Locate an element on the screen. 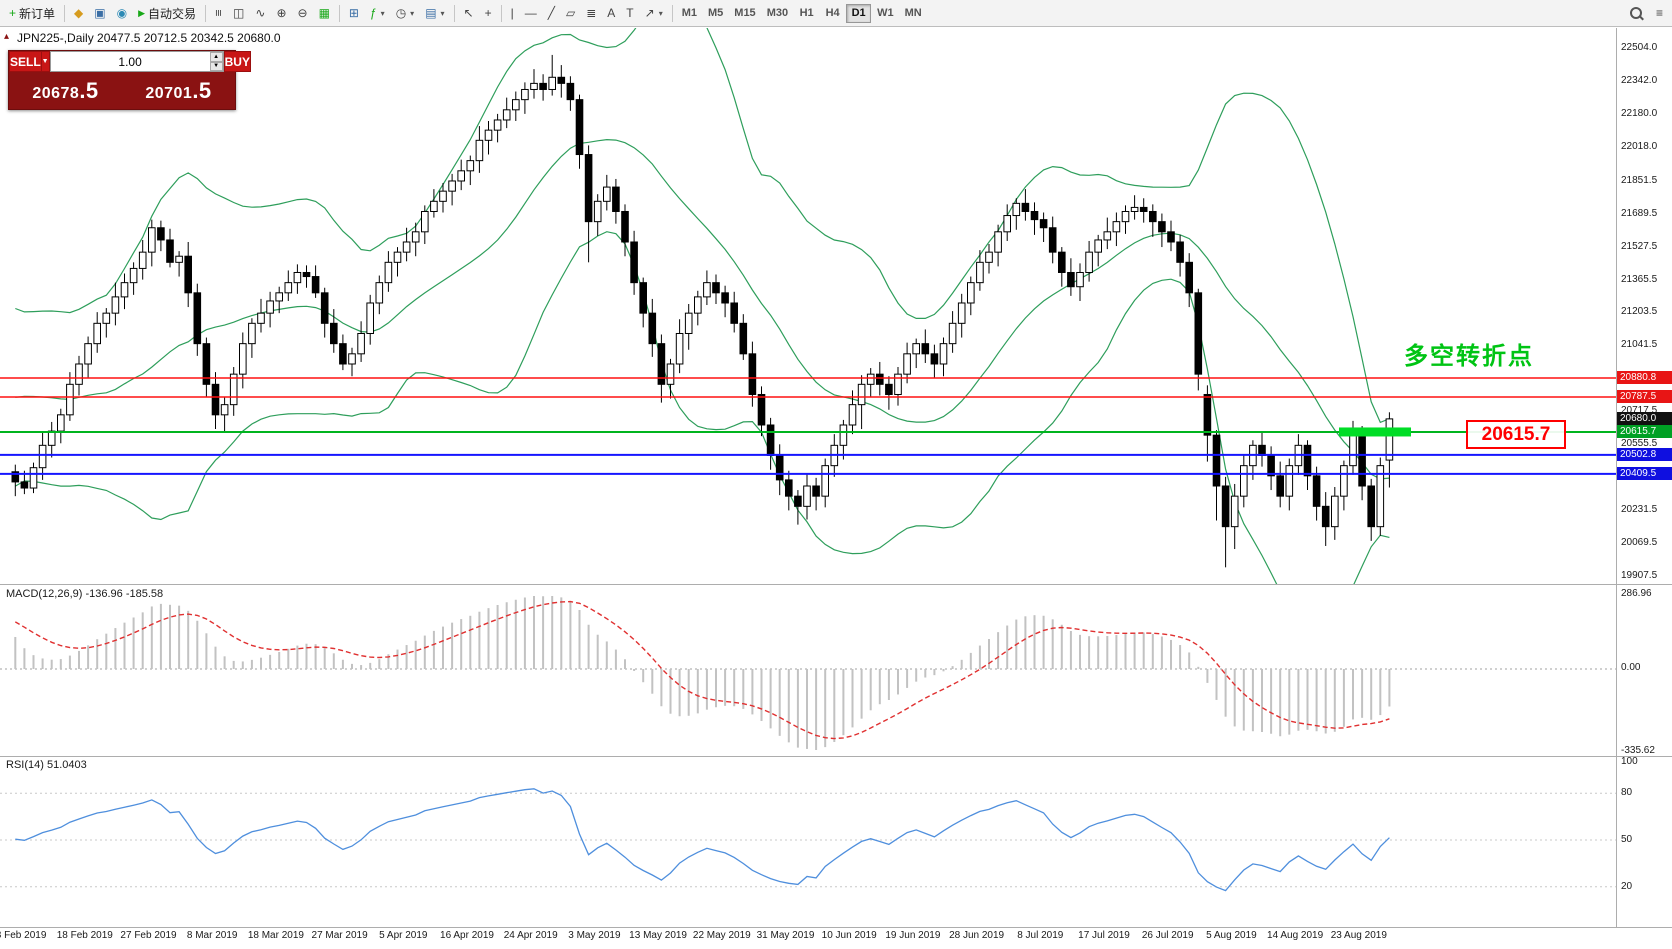 The height and width of the screenshot is (949, 1672). time-axis-label: 24 Apr 2019 is located at coordinates (530, 935).